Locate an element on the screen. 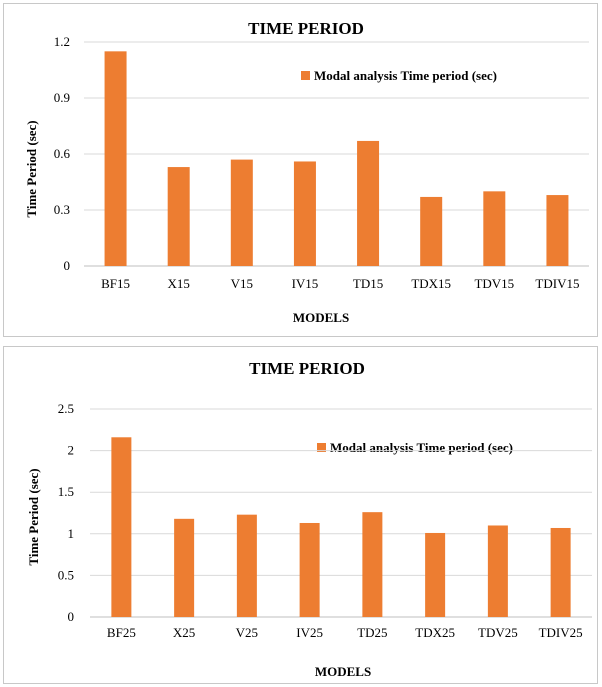 The height and width of the screenshot is (687, 602). bar-tdv25 is located at coordinates (497, 571).